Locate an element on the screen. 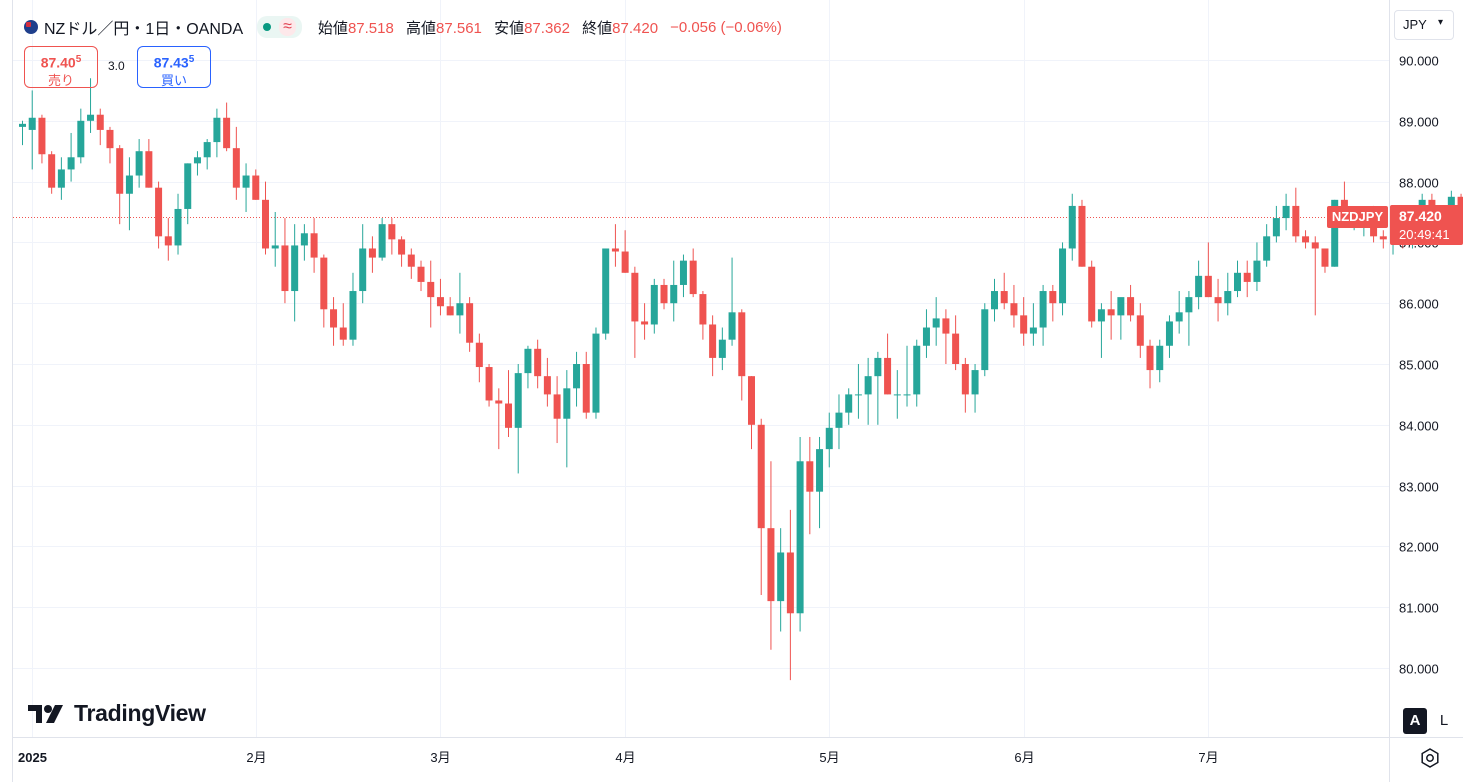 This screenshot has height=782, width=1463. sell-price: 87.40 is located at coordinates (58, 62).